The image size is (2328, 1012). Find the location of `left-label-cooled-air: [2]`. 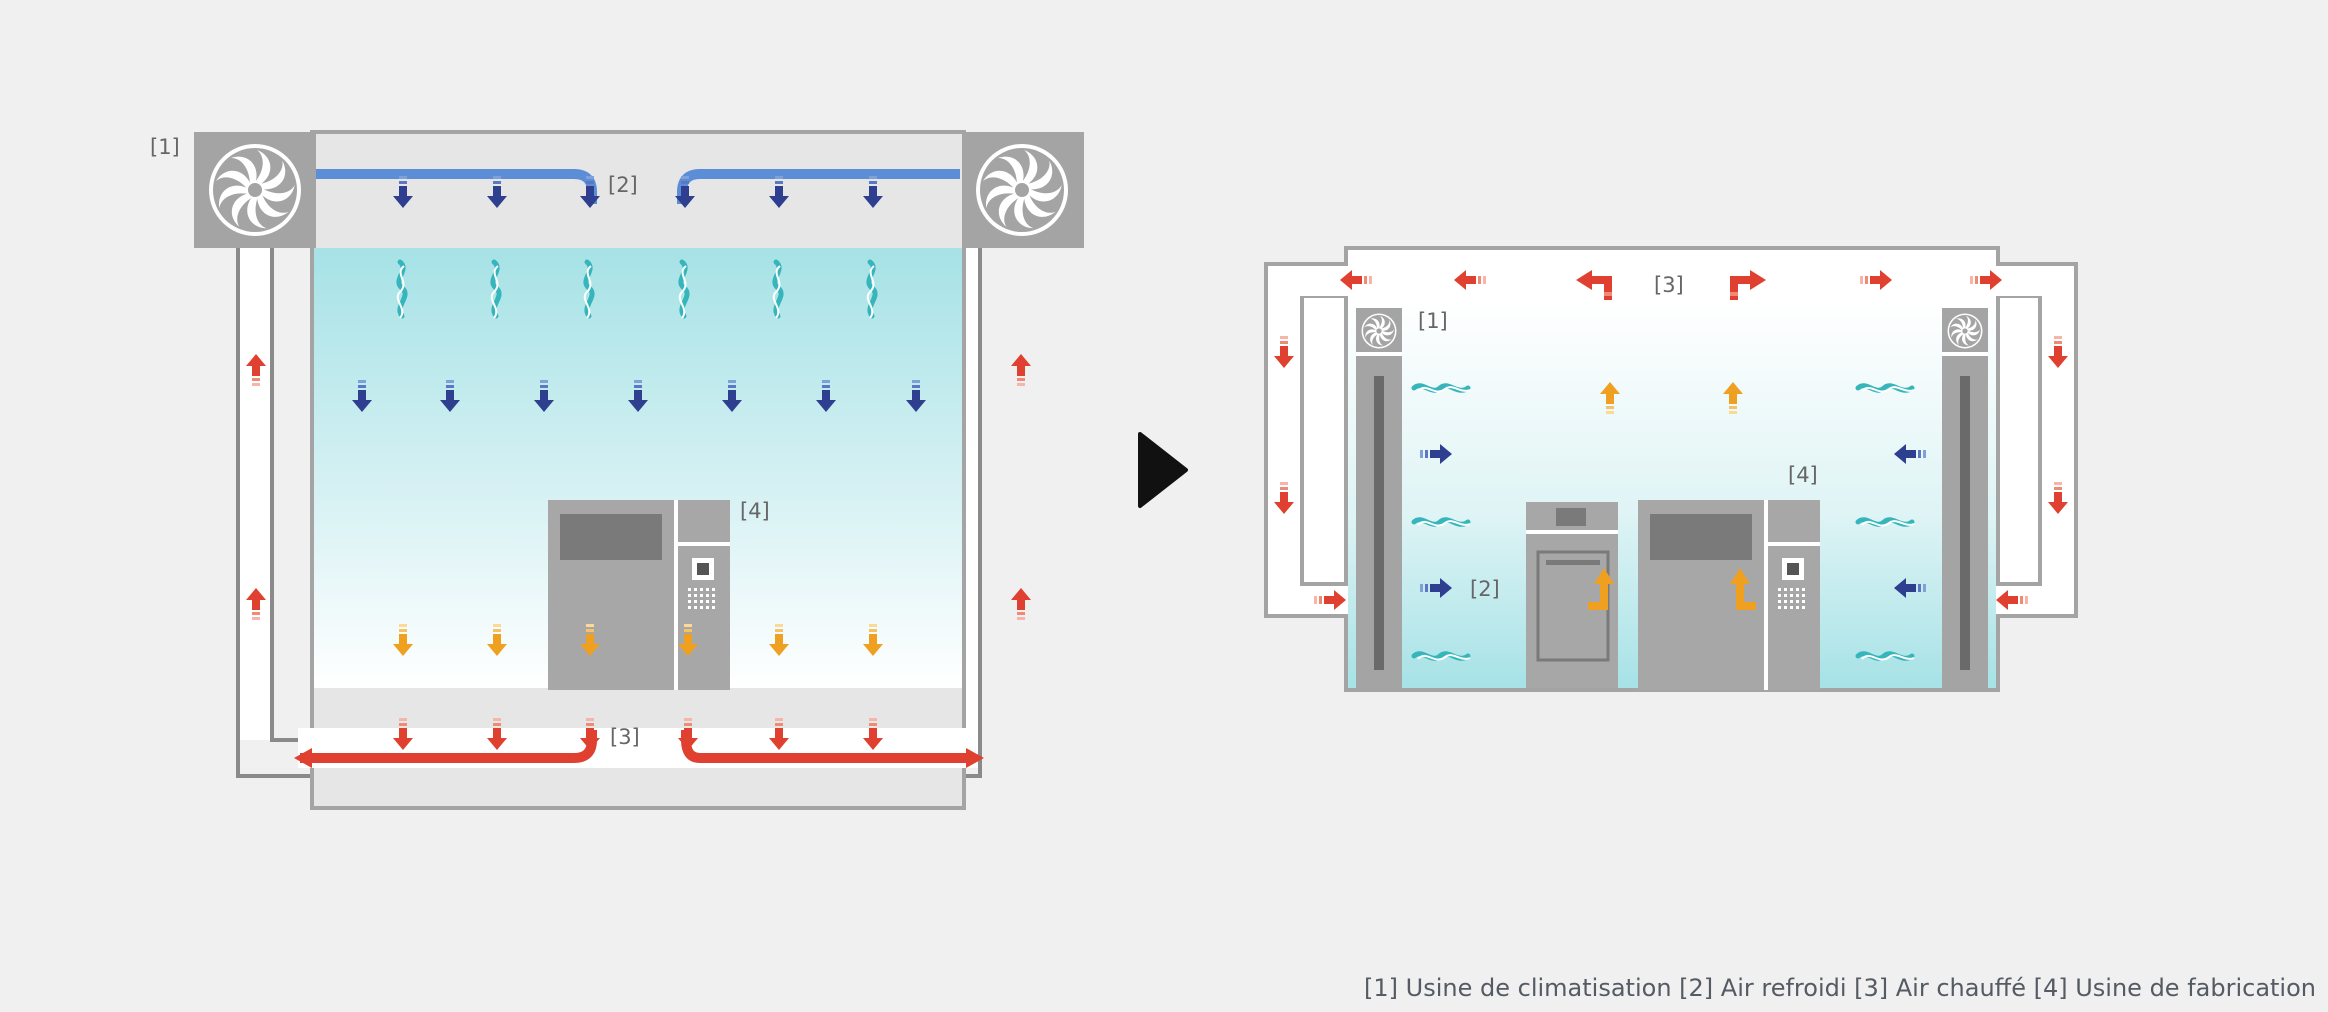

left-label-cooled-air: [2] is located at coordinates (623, 185).